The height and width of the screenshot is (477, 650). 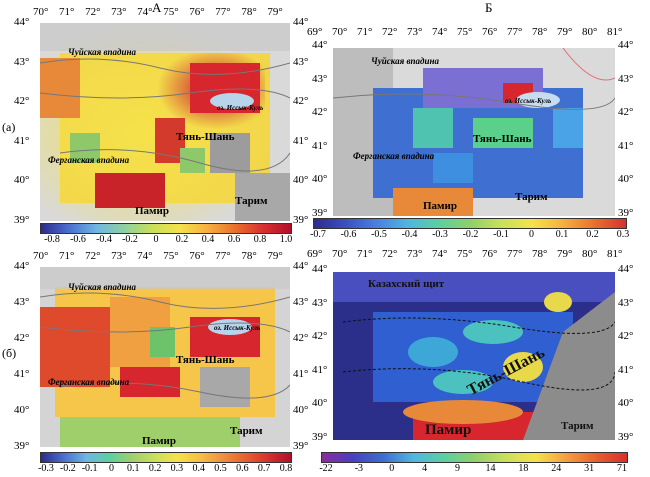 What do you see at coordinates (626, 179) in the screenshot?
I see `lat-tick-right-b1: 40°` at bounding box center [626, 179].